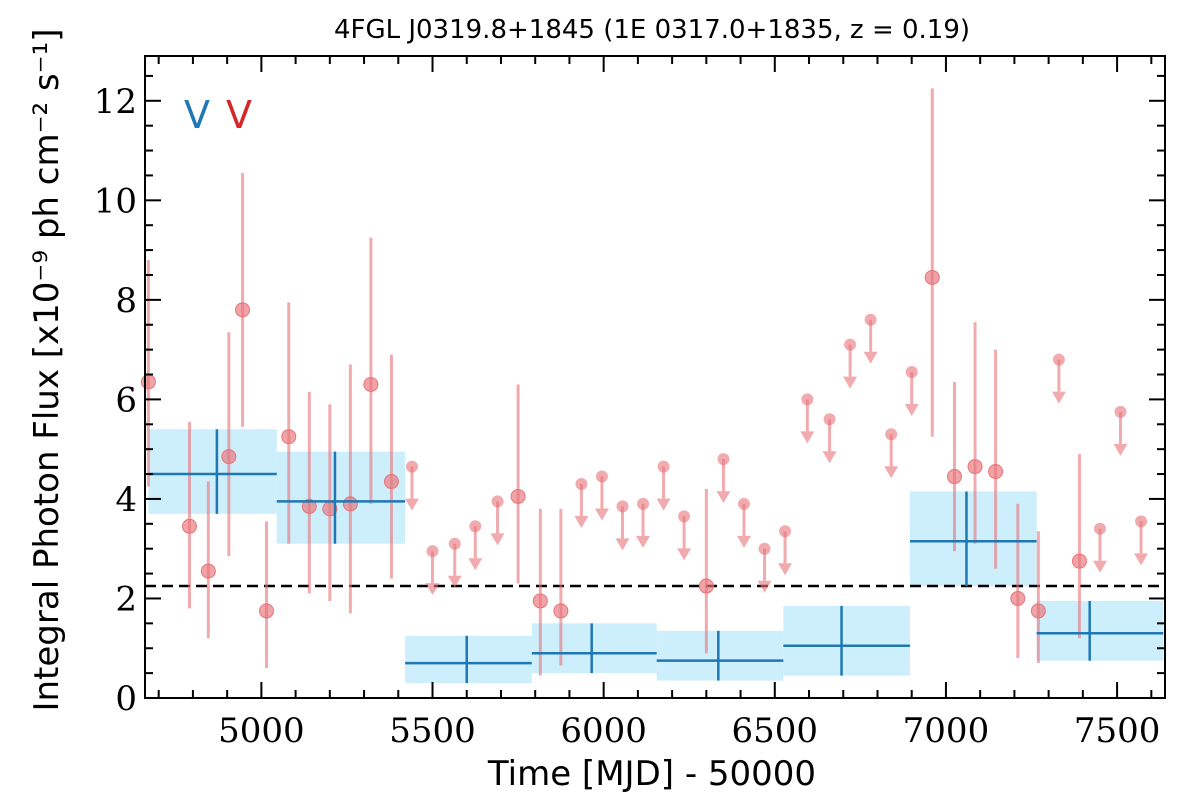  I want to click on x-tick-label: 6500, so click(775, 731).